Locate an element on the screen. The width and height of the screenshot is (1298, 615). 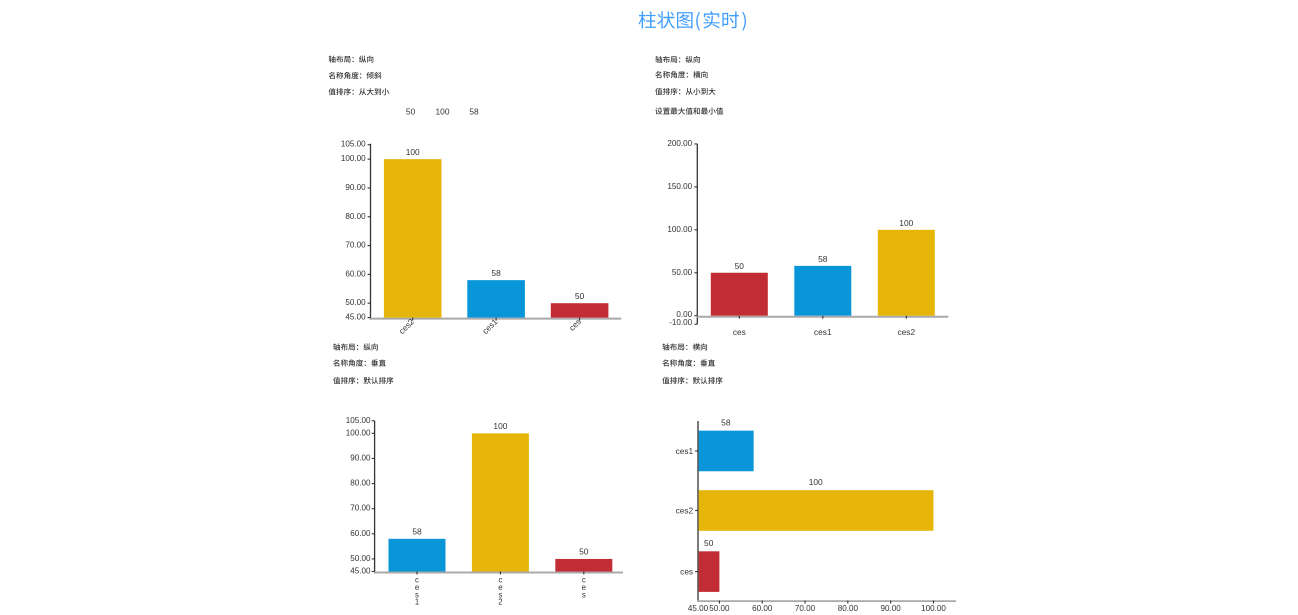
svg-text: 2 is located at coordinates (500, 602).